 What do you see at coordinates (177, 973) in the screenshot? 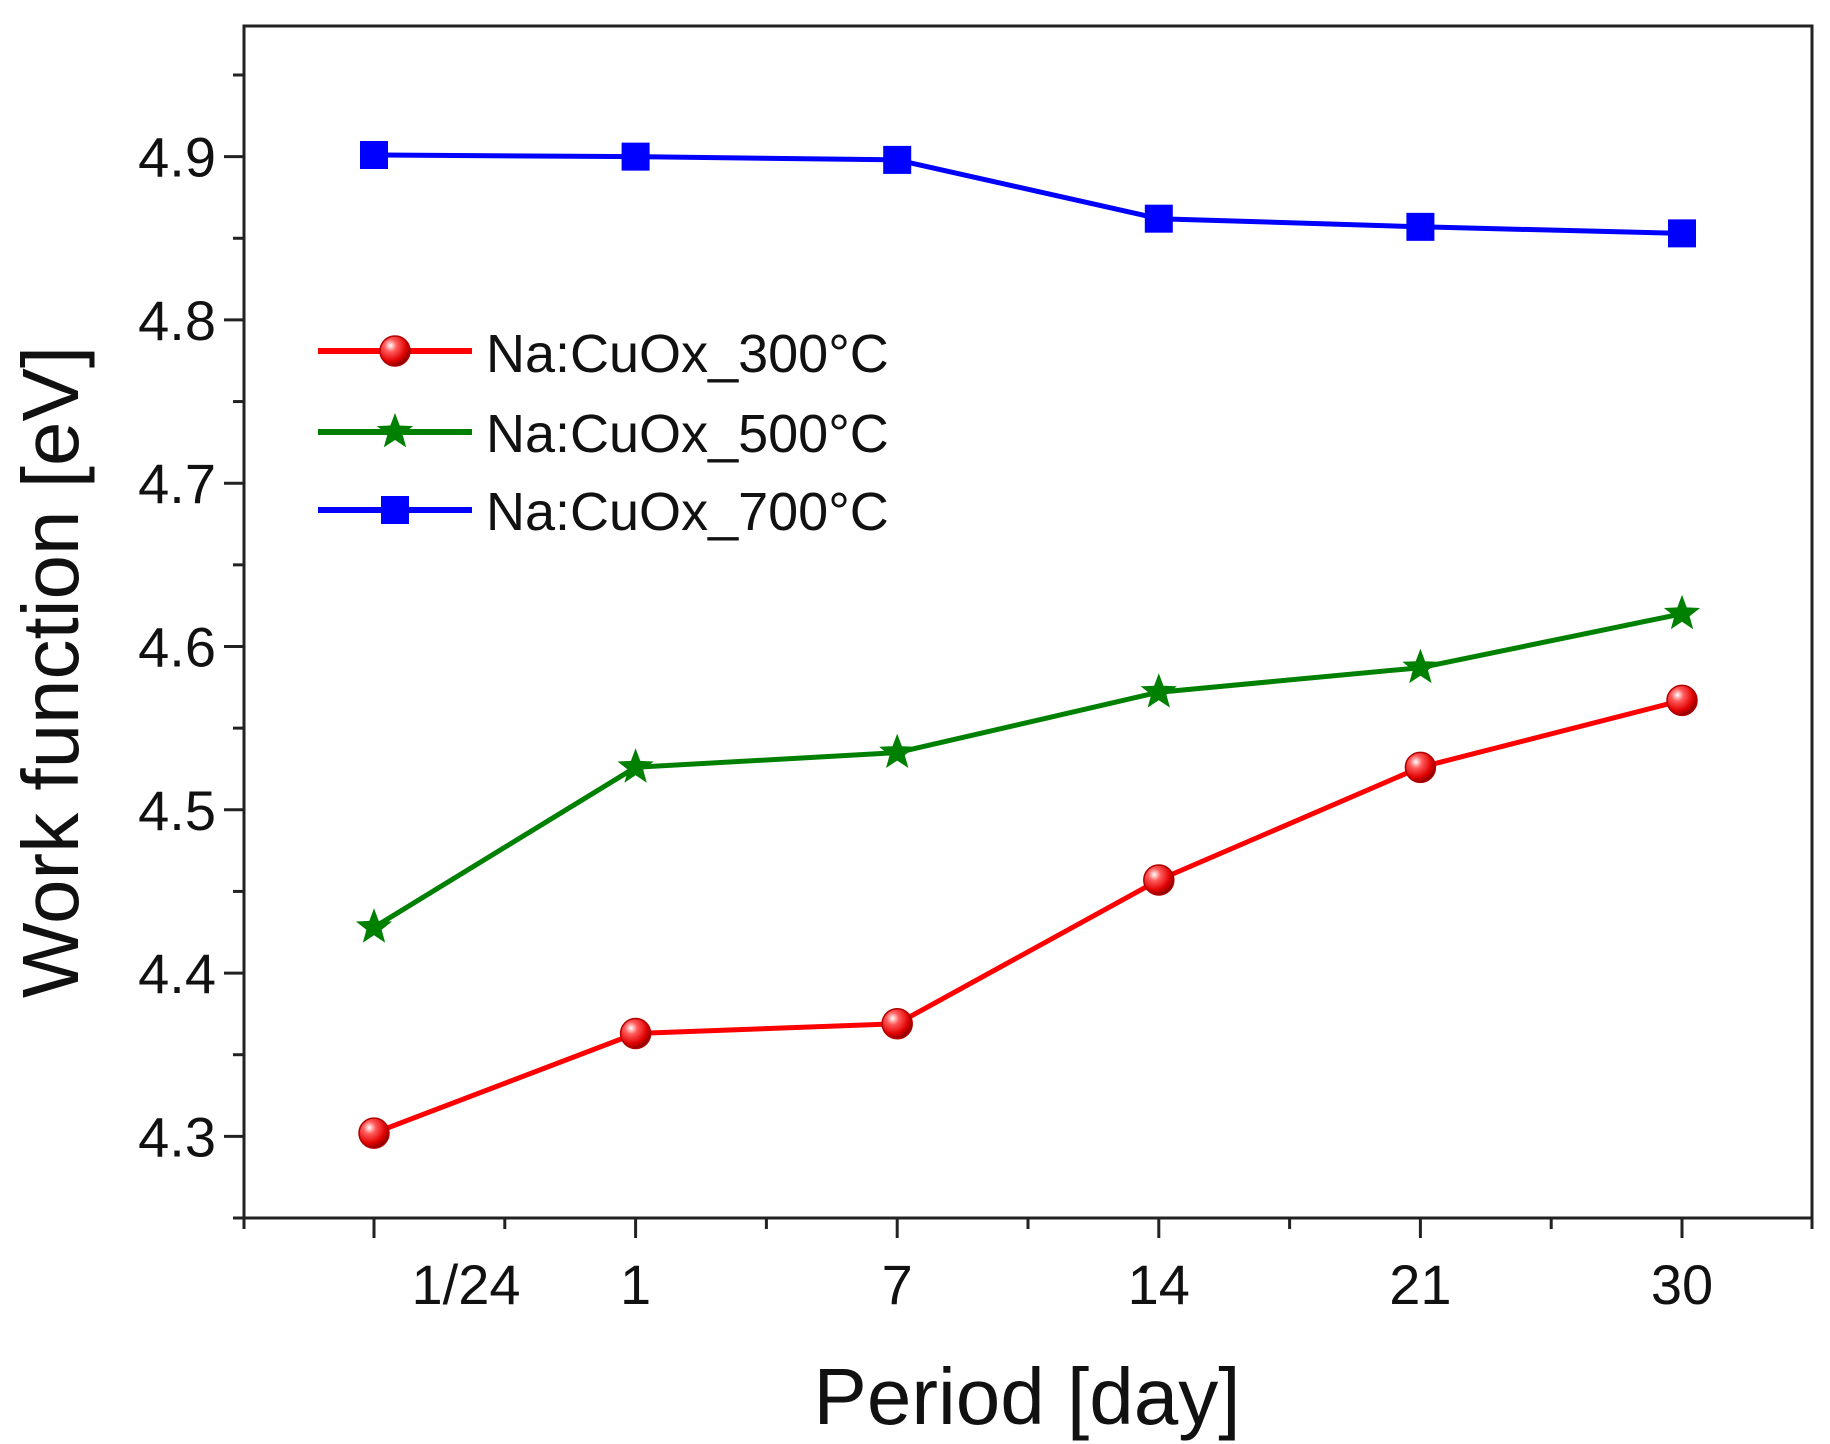
I see `y-tick-label: 4.4` at bounding box center [177, 973].